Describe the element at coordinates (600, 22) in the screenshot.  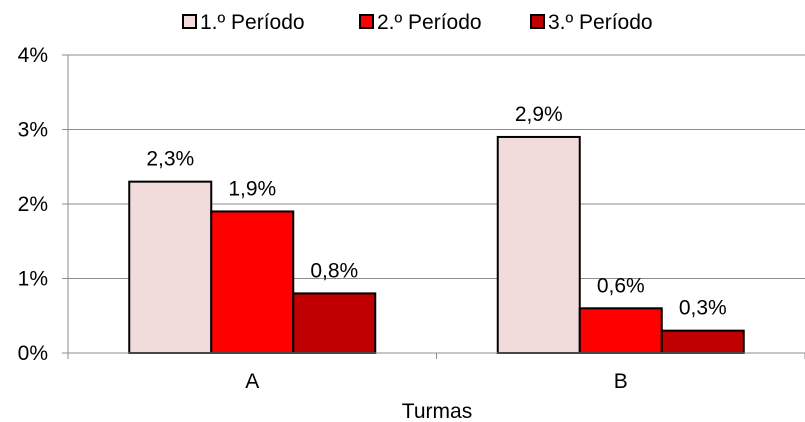
I see `legend-label: 3.º Período` at that location.